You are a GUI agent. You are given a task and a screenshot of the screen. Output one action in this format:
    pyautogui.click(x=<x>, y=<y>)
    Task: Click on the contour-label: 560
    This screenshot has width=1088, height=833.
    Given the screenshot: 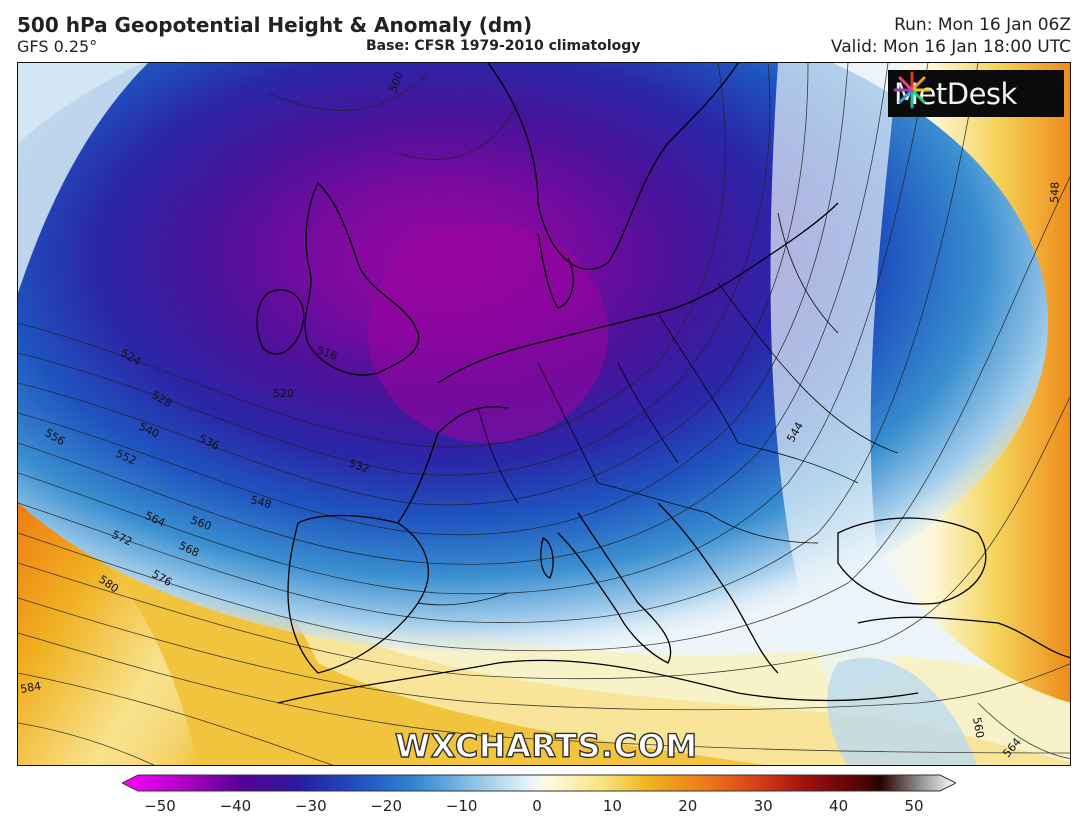 What is the action you would take?
    pyautogui.click(x=978, y=727)
    